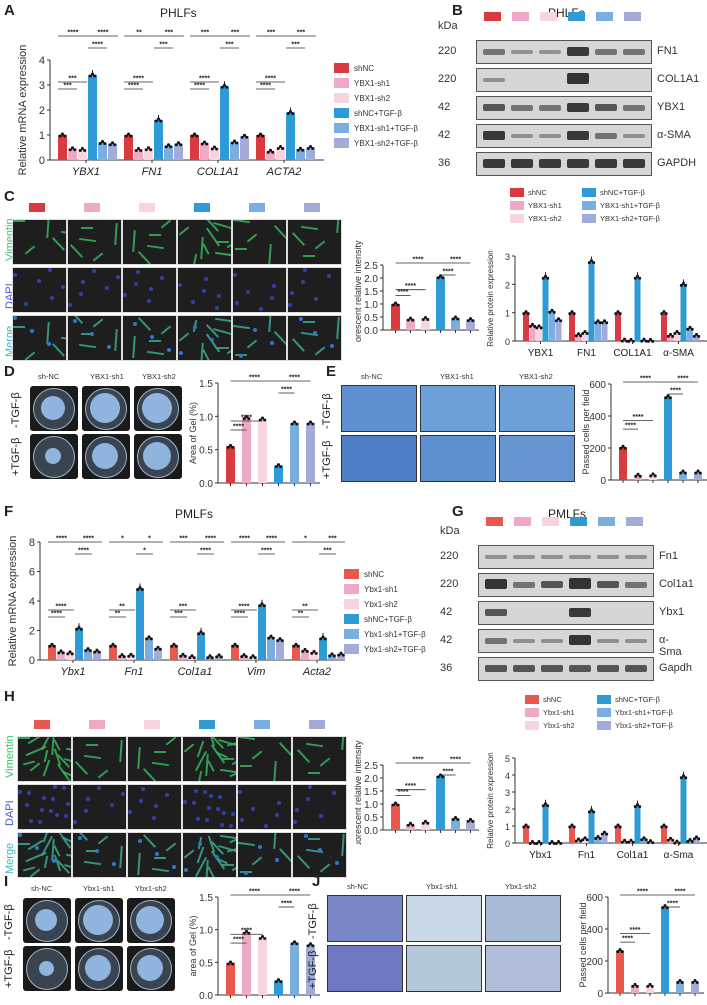  I want to click on y-tick-label: 2.5, so click(371, 766).